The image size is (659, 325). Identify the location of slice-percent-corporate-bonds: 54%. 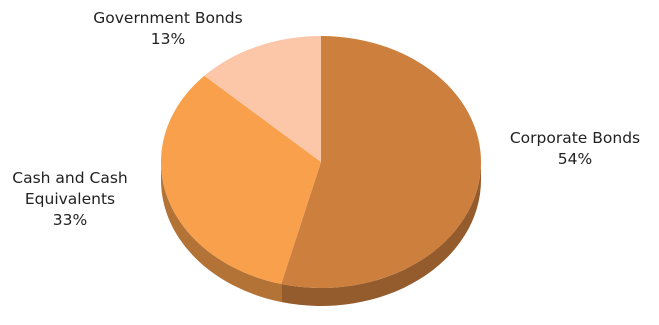
(575, 159).